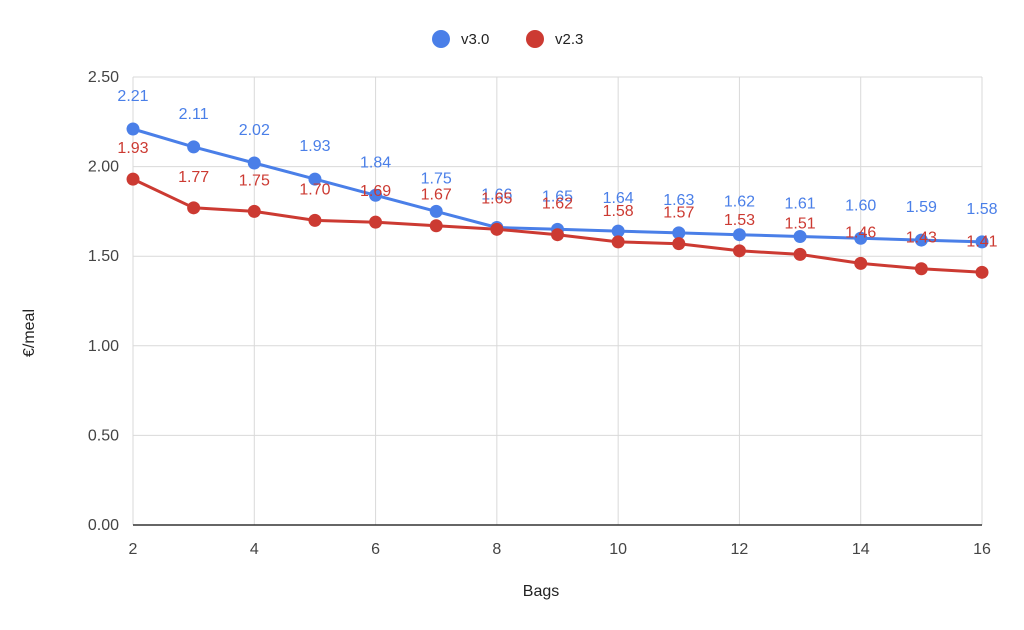 The image size is (1024, 630). What do you see at coordinates (193, 177) in the screenshot?
I see `data-label-v2.3: 1.77` at bounding box center [193, 177].